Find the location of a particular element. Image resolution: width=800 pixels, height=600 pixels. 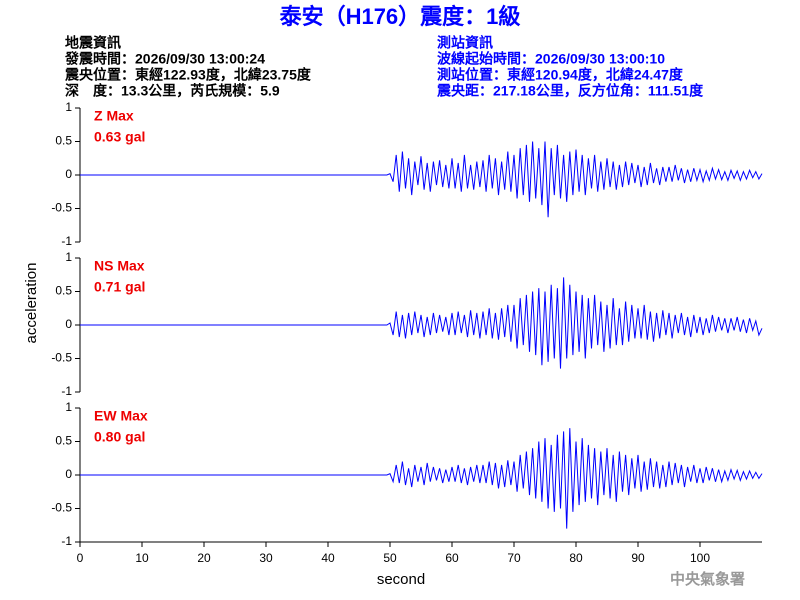

y-axis-label: acceleration is located at coordinates (31, 303).